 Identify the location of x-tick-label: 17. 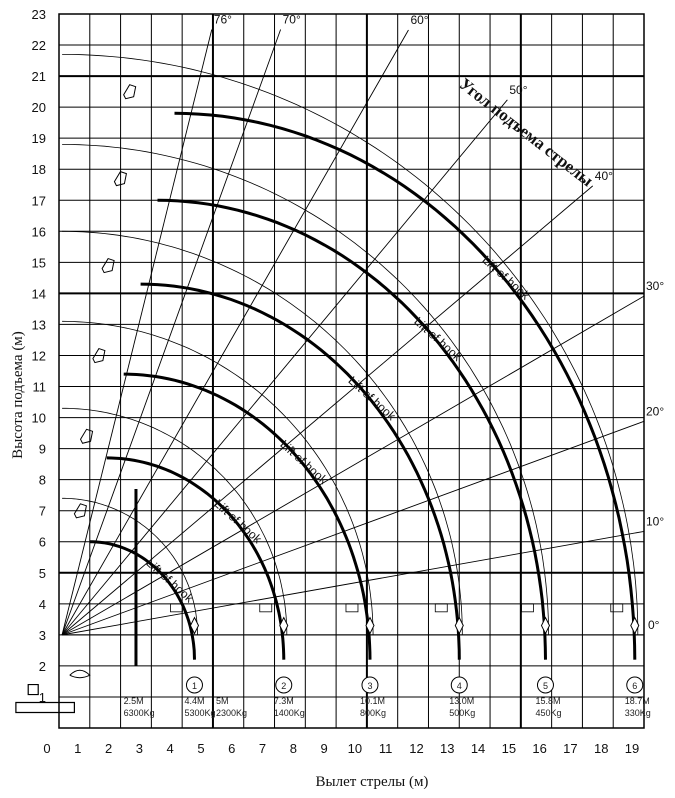
(570, 748).